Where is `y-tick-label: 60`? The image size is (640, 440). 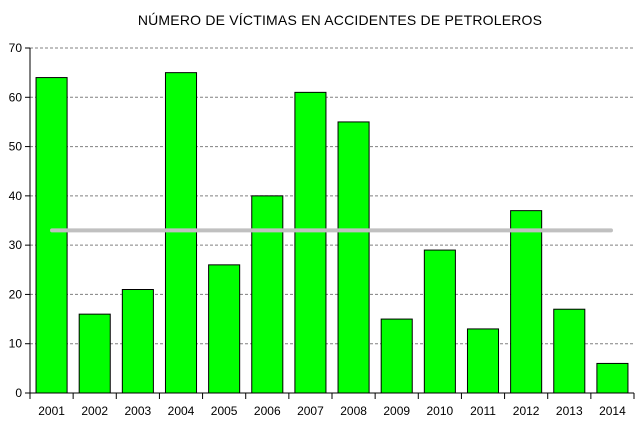 y-tick-label: 60 is located at coordinates (16, 97).